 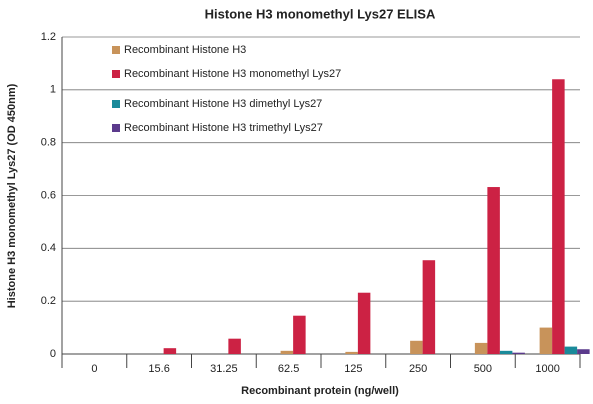 What do you see at coordinates (223, 104) in the screenshot?
I see `legend-label: Recombinant Histone H3 dimethyl Lys27` at bounding box center [223, 104].